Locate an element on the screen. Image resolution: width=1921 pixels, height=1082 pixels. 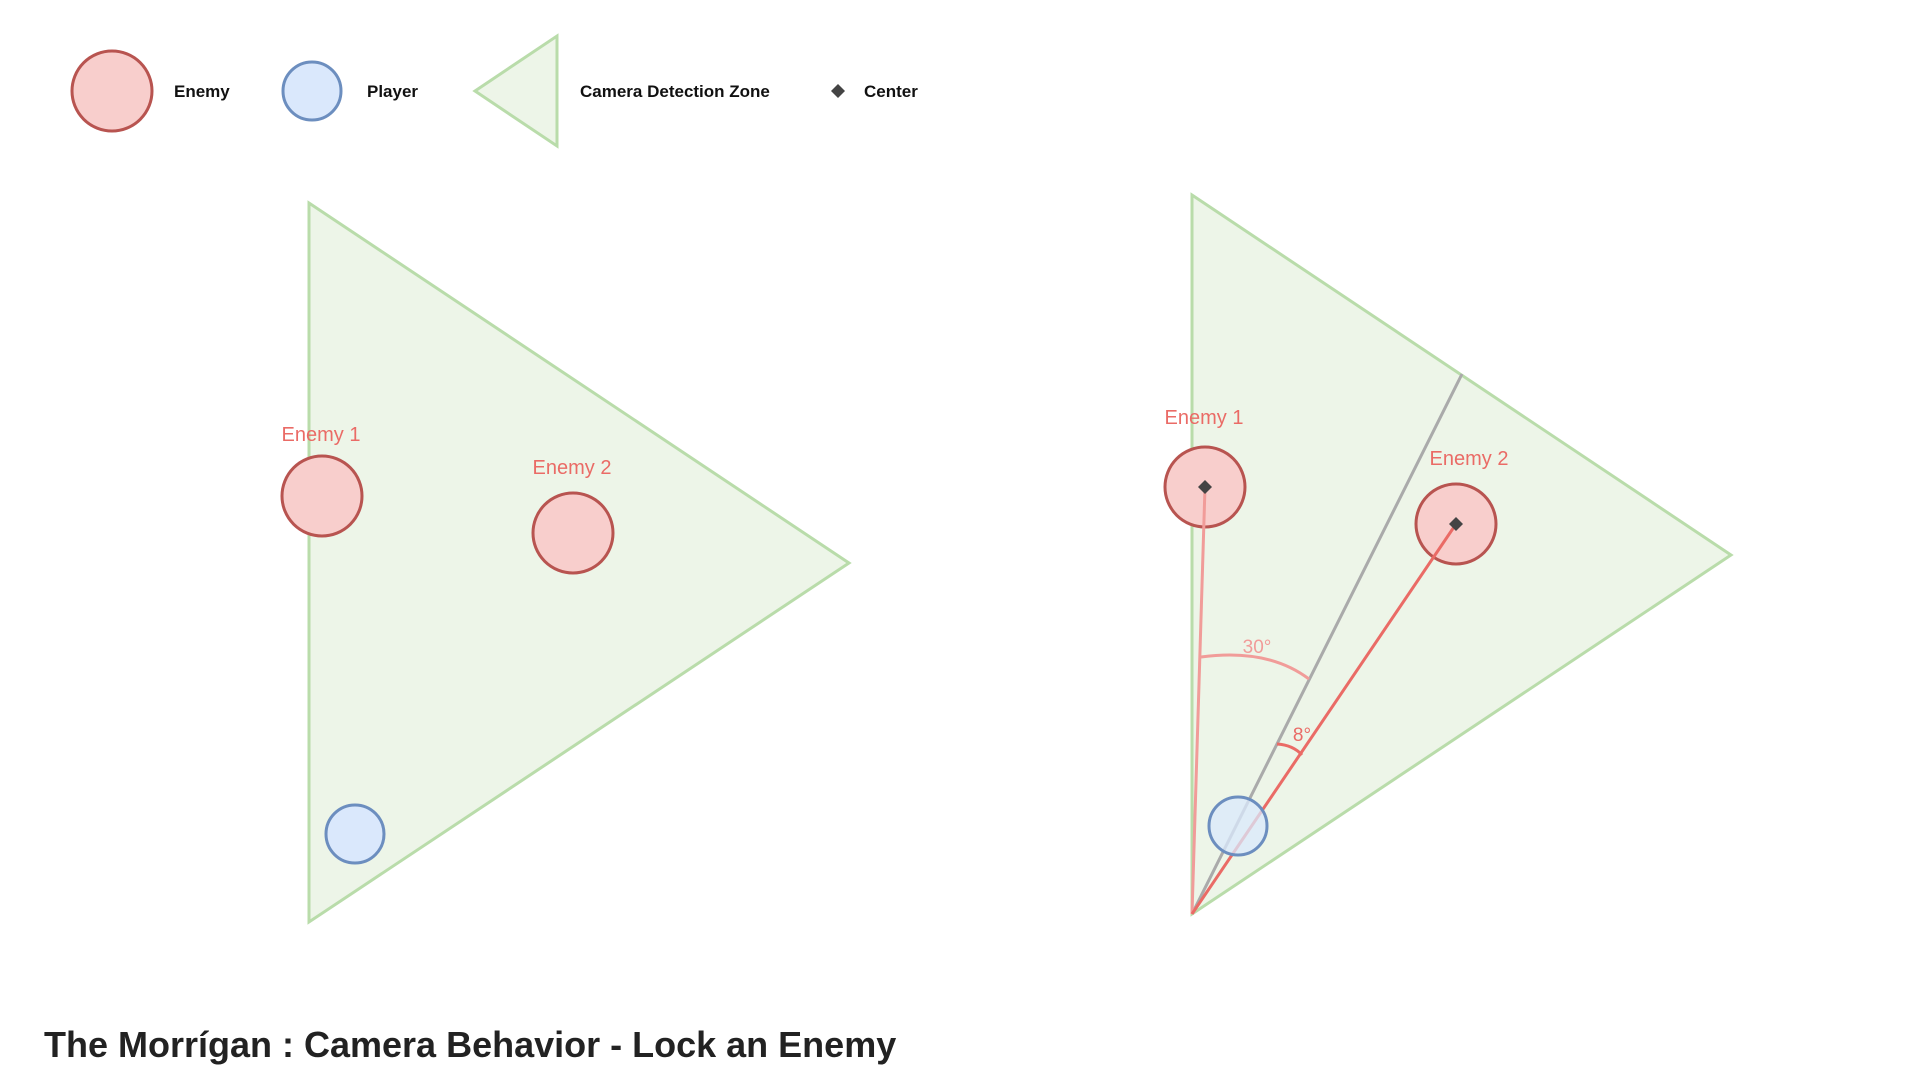
left-enemy2-label: Enemy 2 is located at coordinates (572, 468).